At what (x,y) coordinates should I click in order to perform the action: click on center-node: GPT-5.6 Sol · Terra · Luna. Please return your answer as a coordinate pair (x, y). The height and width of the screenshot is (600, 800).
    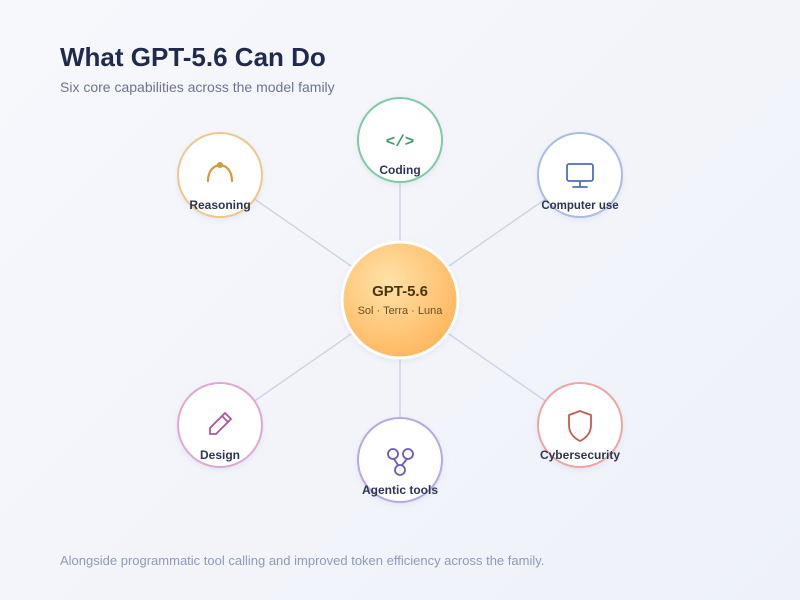
    Looking at the image, I should click on (400, 300).